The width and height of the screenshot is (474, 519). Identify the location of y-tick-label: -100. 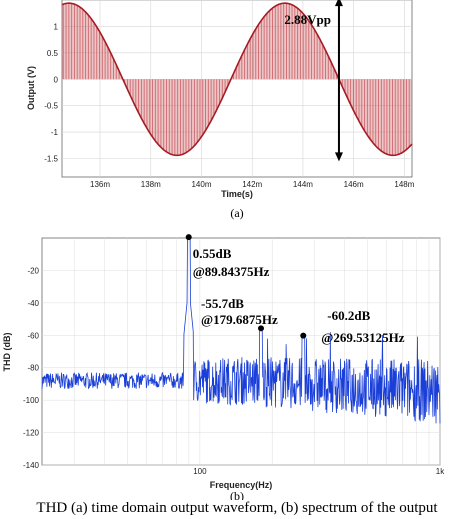
(31, 400).